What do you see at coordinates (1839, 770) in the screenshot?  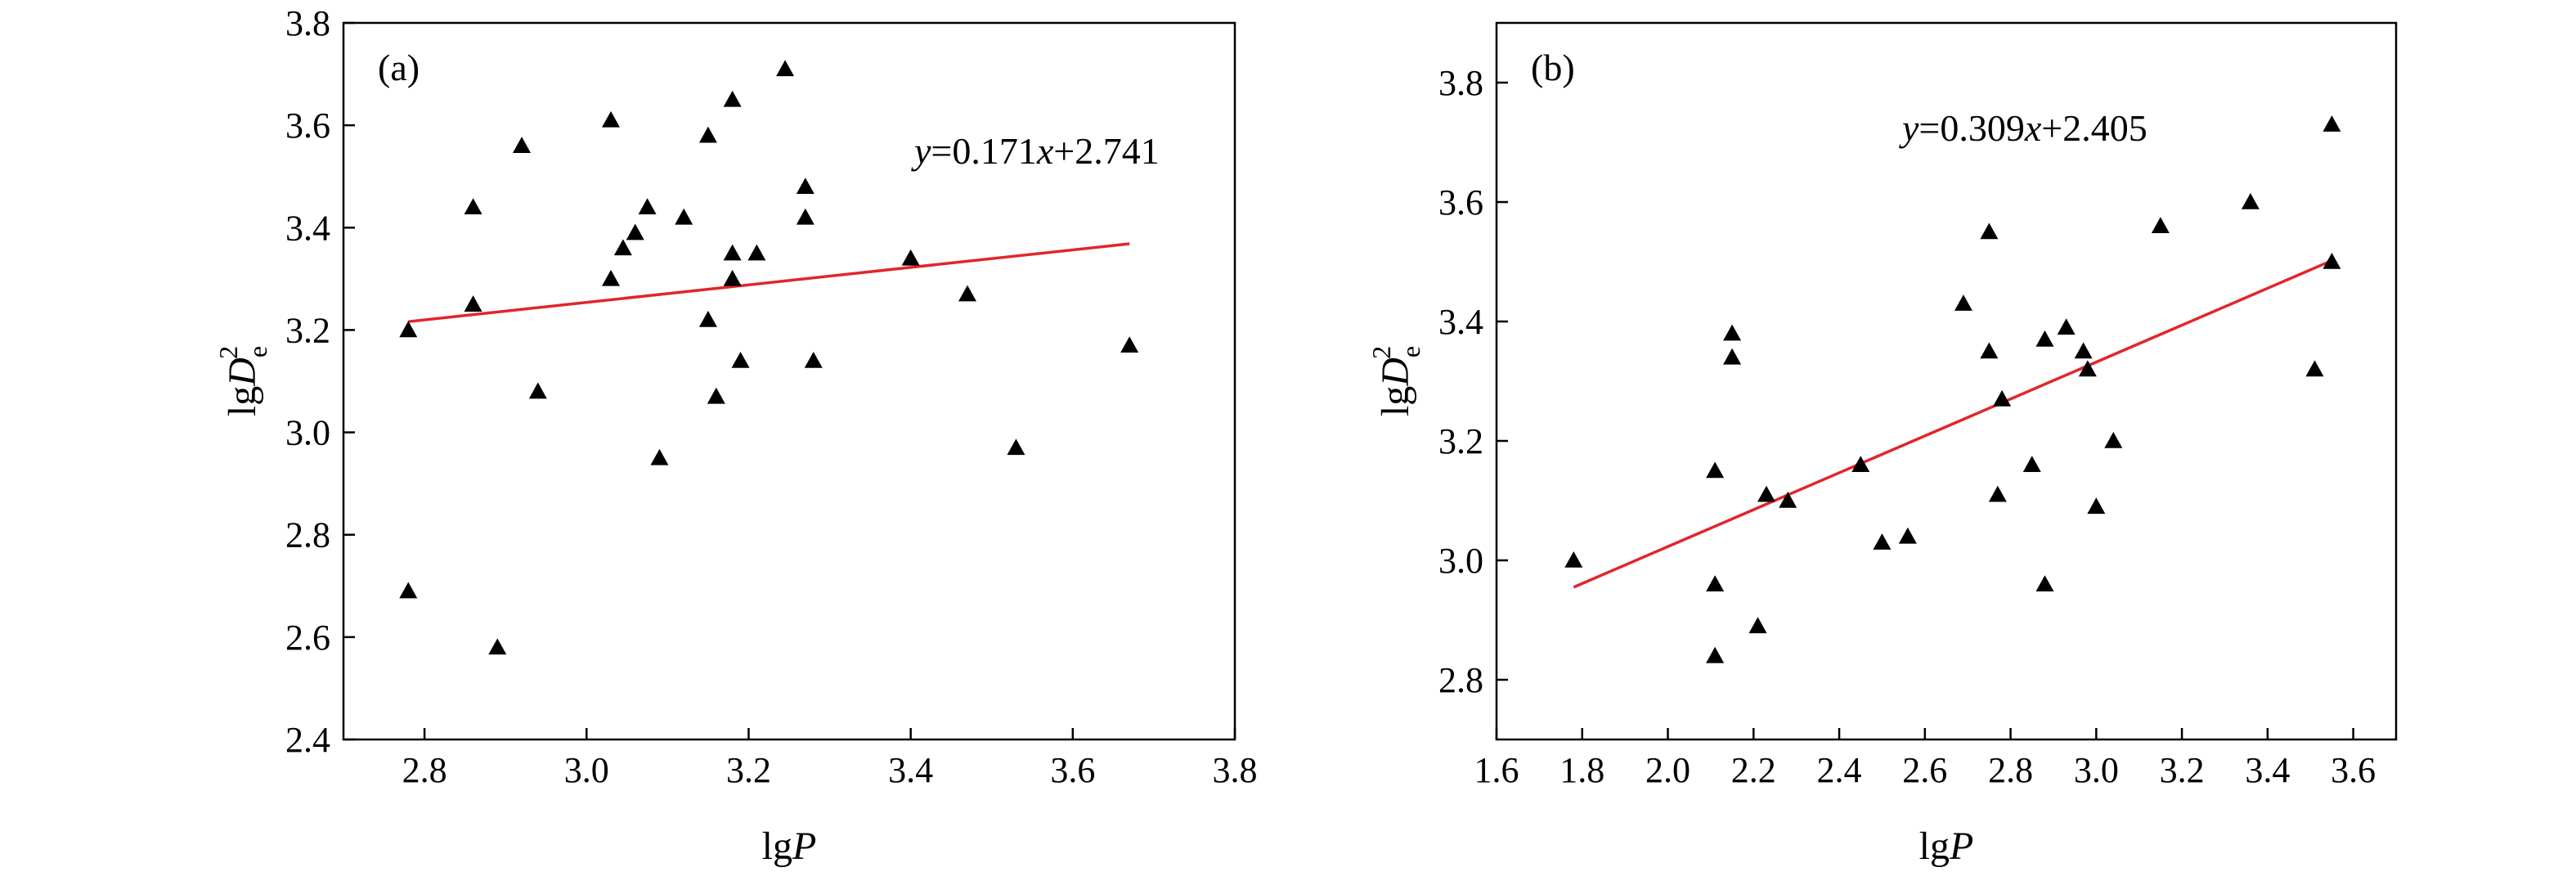 I see `x-tick-label: 2.4` at bounding box center [1839, 770].